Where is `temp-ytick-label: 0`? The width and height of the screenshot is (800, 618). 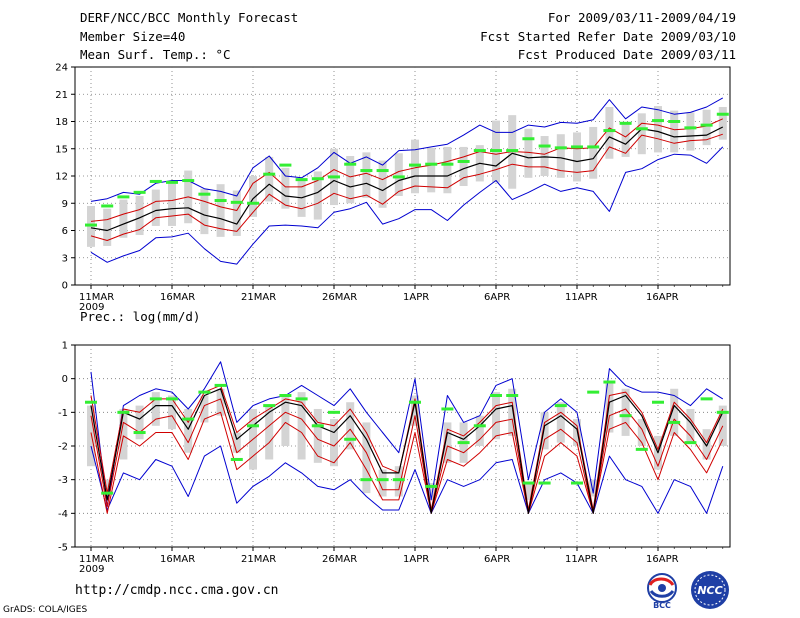
temp-ytick-label: 0 is located at coordinates (65, 286).